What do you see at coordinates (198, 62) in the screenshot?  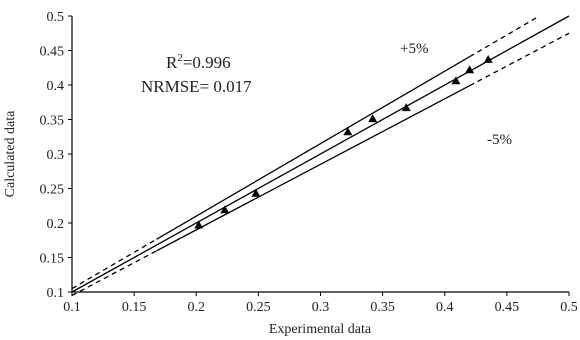 I see `r2-annotation: R2=0.996` at bounding box center [198, 62].